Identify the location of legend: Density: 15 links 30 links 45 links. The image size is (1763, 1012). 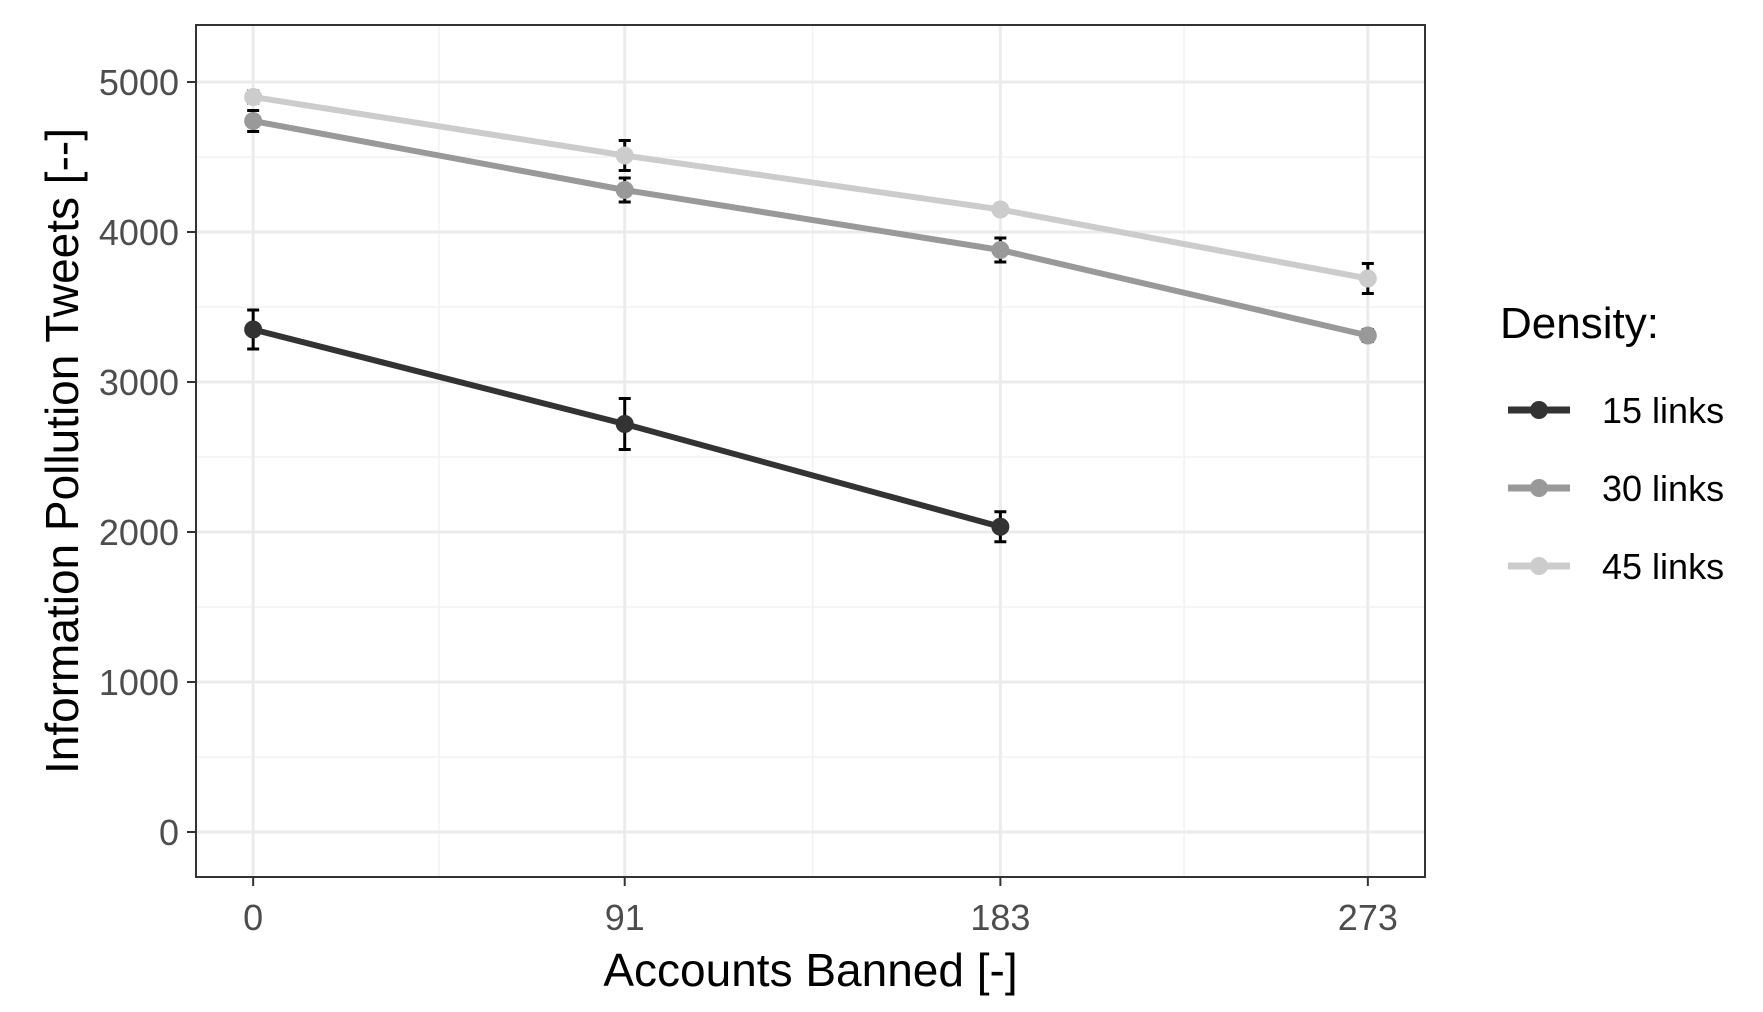
(1612, 443).